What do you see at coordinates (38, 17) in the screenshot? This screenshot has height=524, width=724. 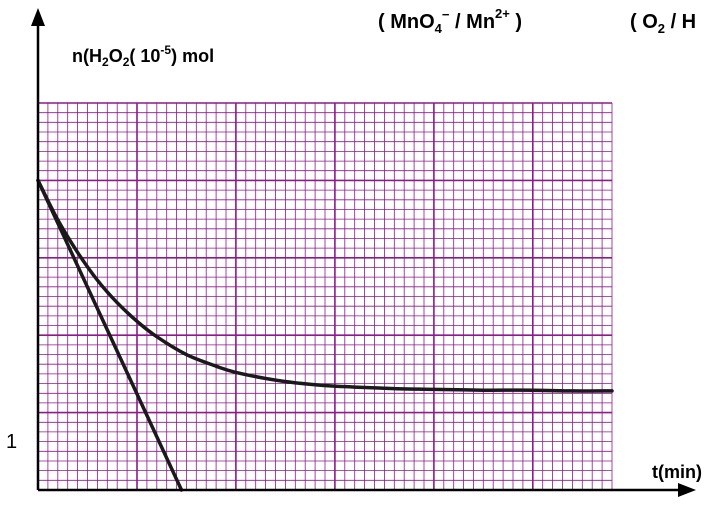 I see `y-axis-arrow-icon` at bounding box center [38, 17].